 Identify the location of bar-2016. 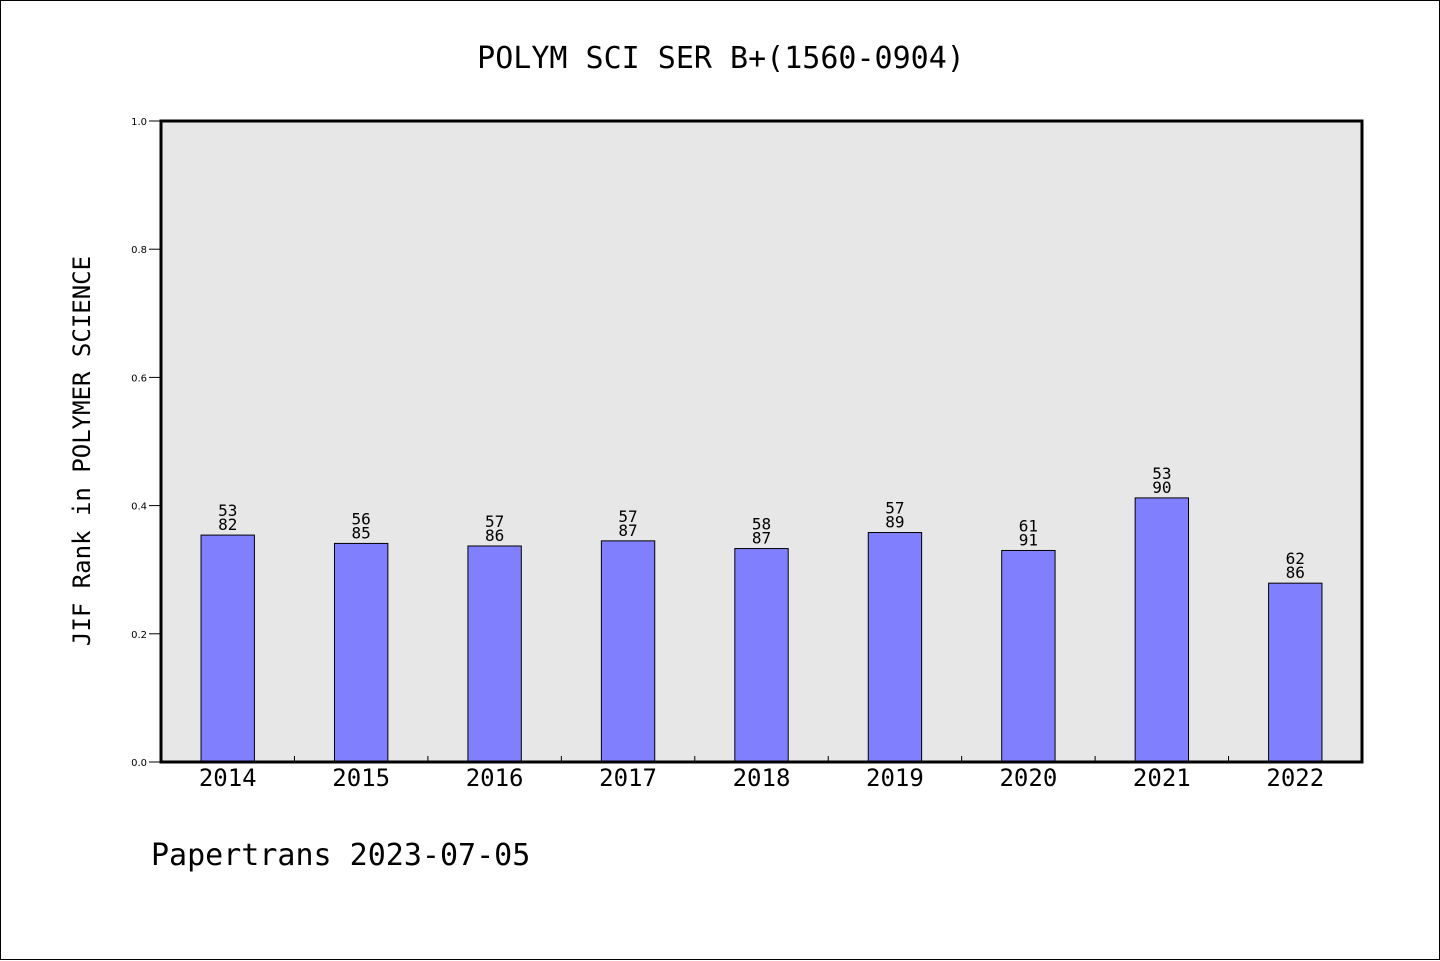
(494, 654).